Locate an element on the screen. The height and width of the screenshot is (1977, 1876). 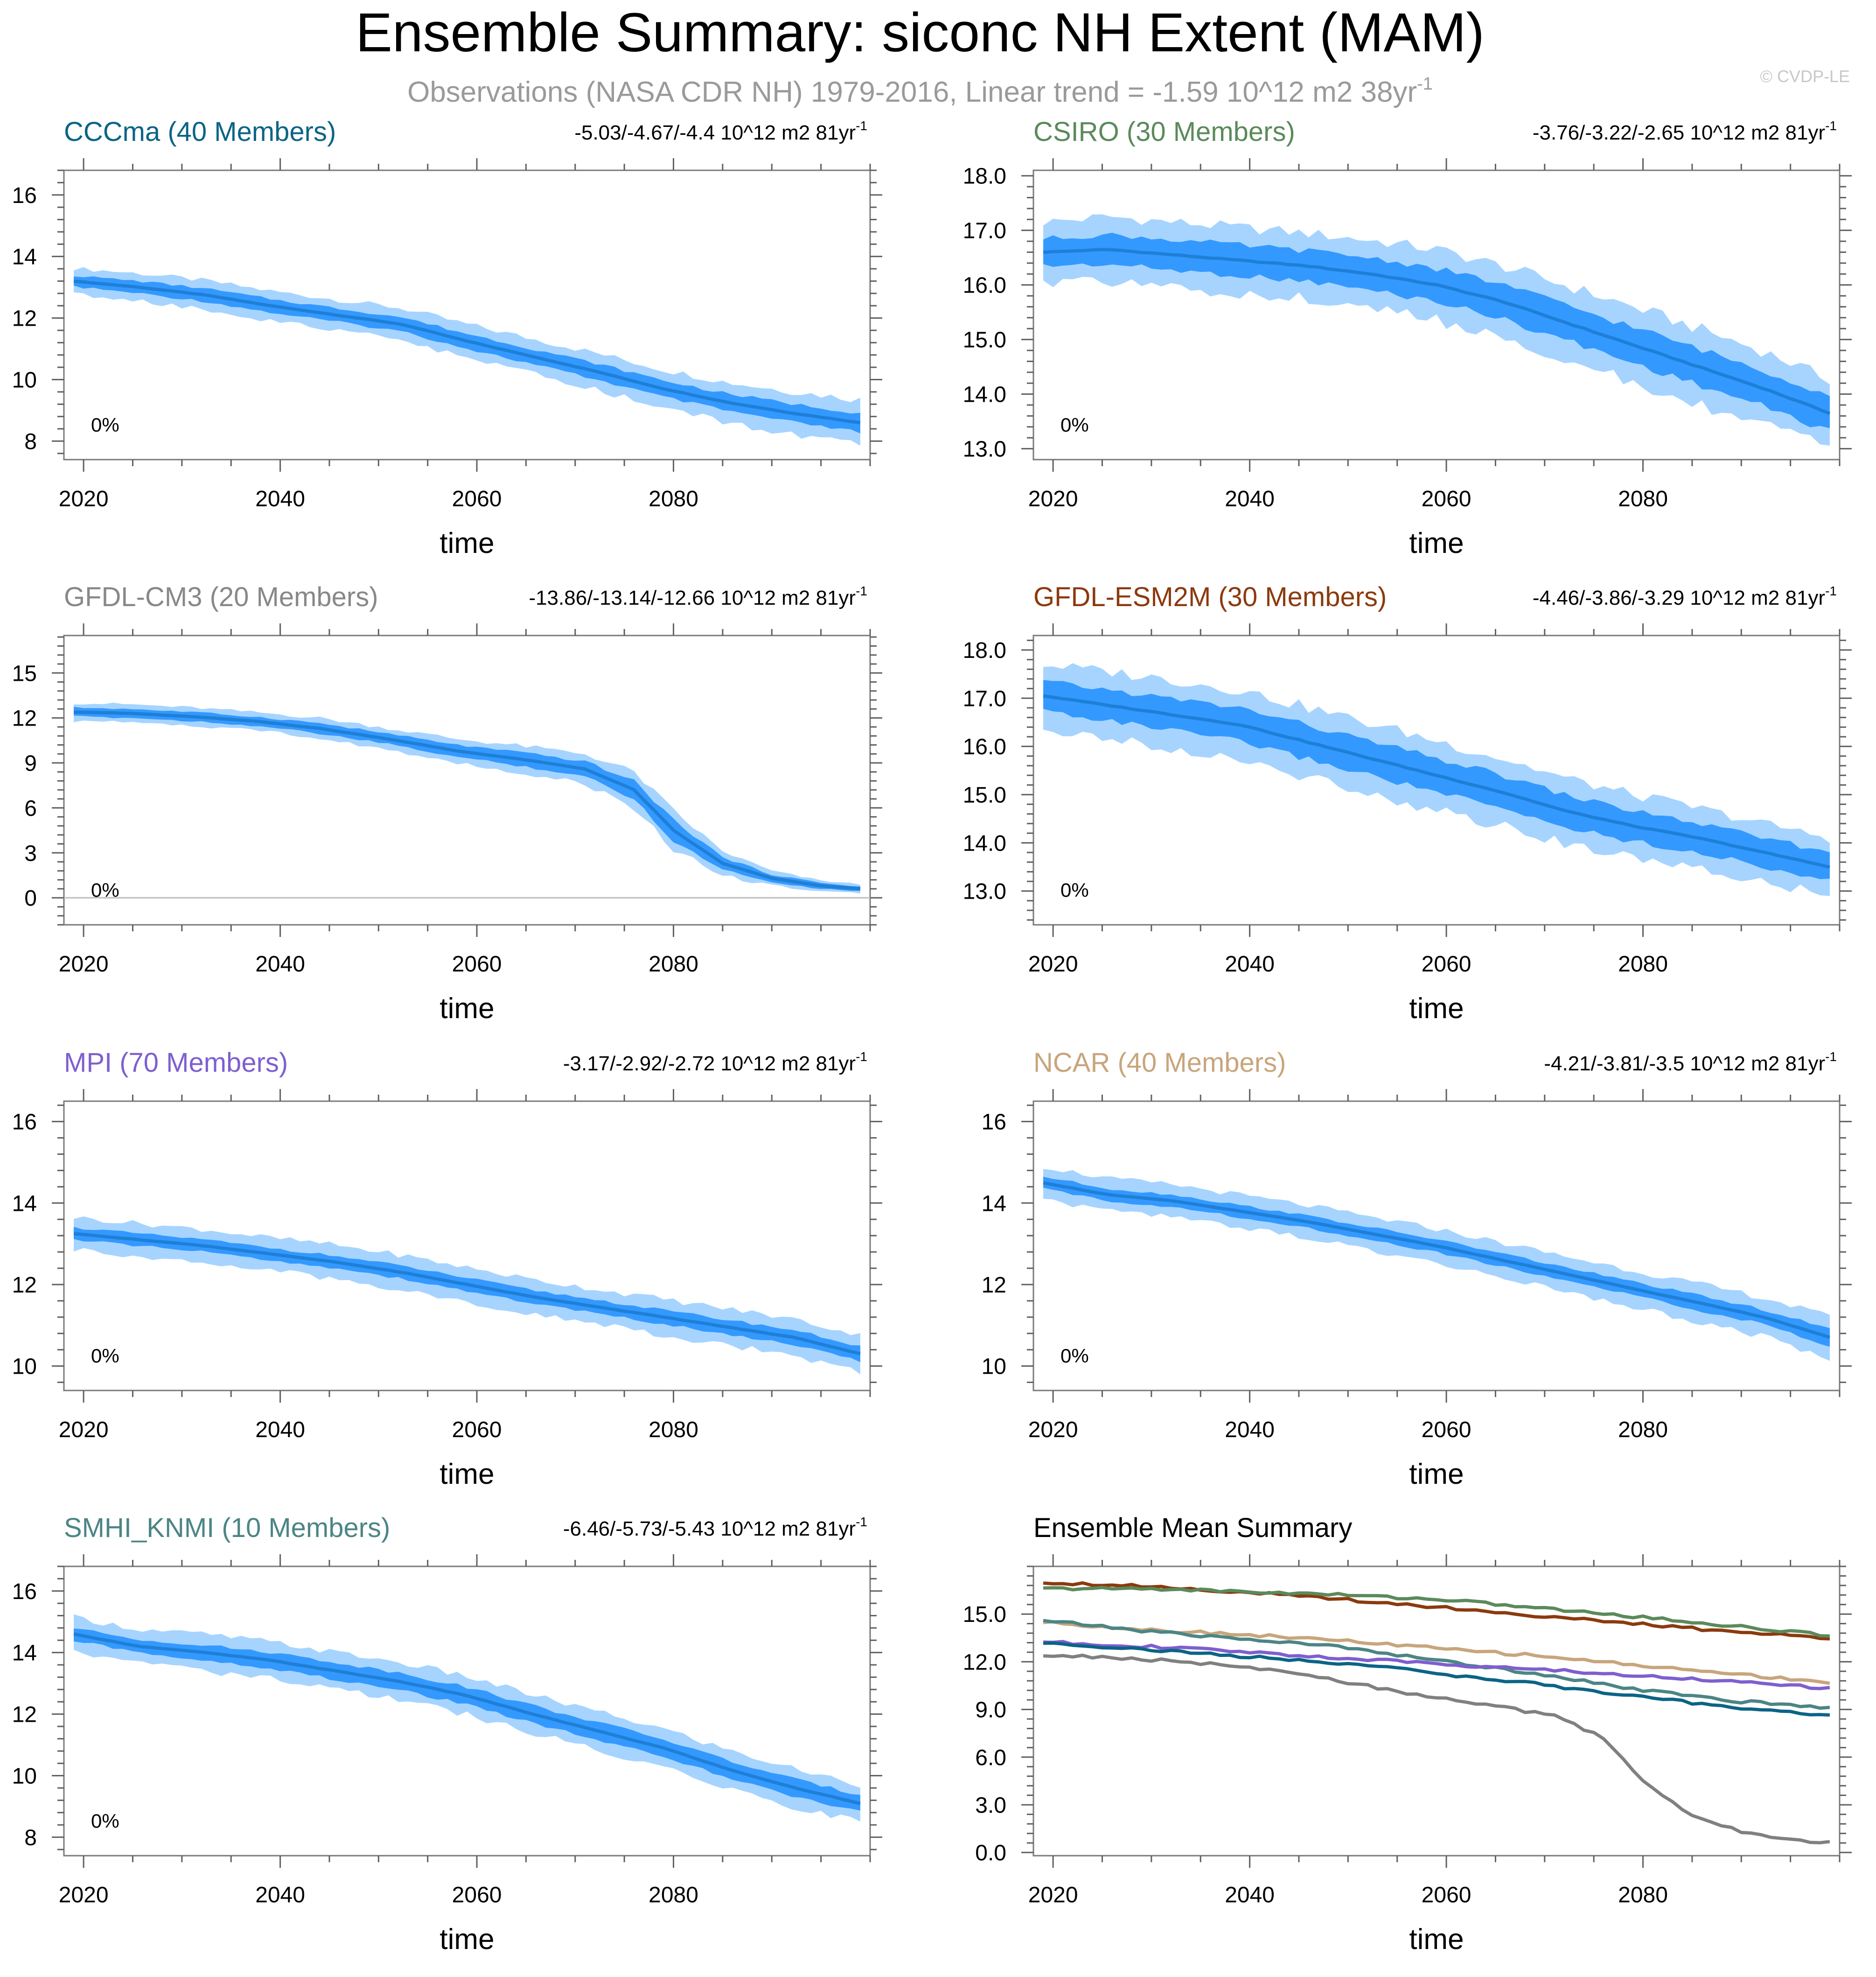
trend-text: -4.21/-3.81/-3.5 10^12 m2 81yr-1 is located at coordinates (1691, 1062).